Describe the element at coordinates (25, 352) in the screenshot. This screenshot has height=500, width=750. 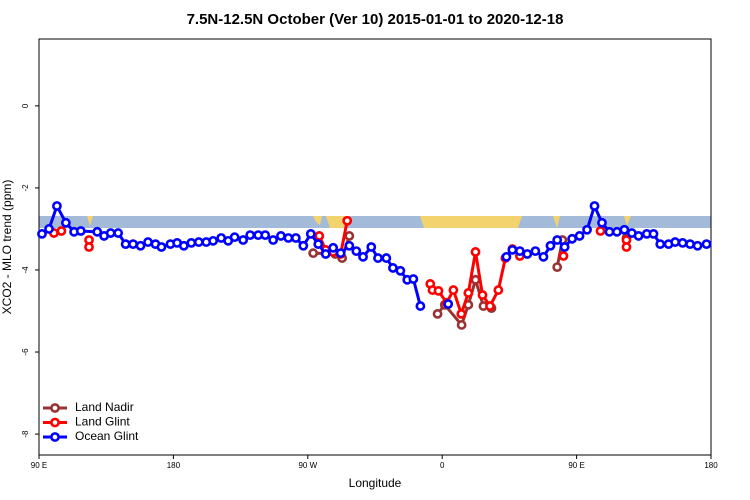
I see `y-tick-label: -6` at that location.